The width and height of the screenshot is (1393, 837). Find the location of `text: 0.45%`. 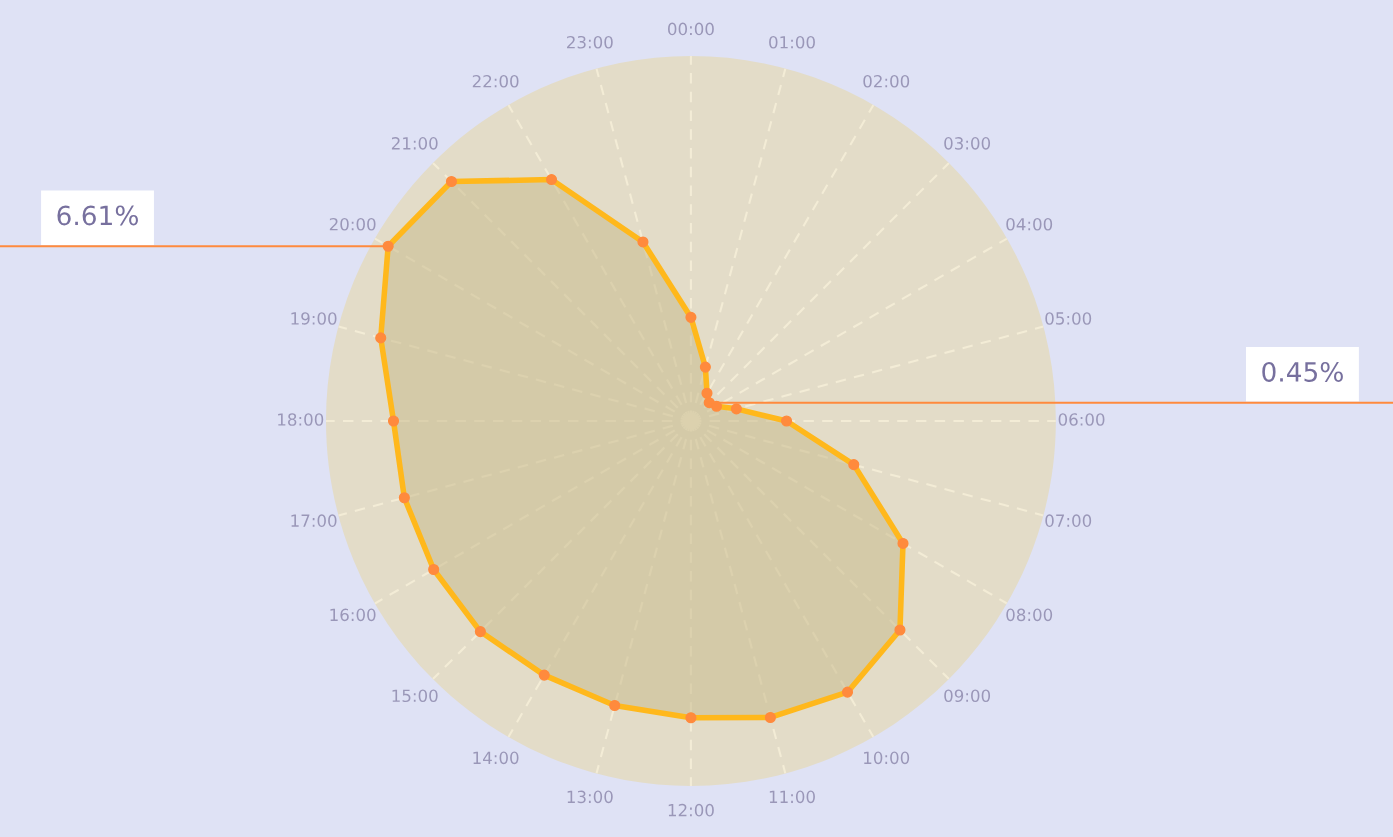

text: 0.45% is located at coordinates (1302, 371).